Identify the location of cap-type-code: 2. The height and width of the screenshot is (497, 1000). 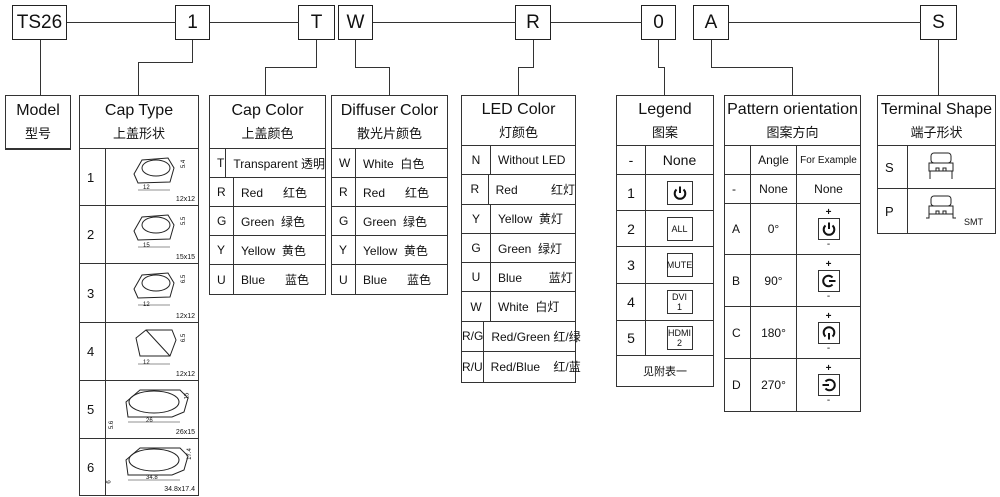
(93, 234).